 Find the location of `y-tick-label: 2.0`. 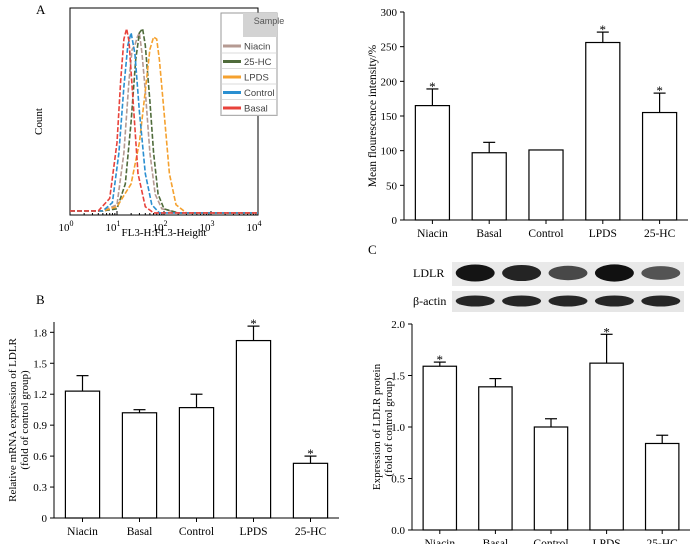

y-tick-label: 2.0 is located at coordinates (398, 325).